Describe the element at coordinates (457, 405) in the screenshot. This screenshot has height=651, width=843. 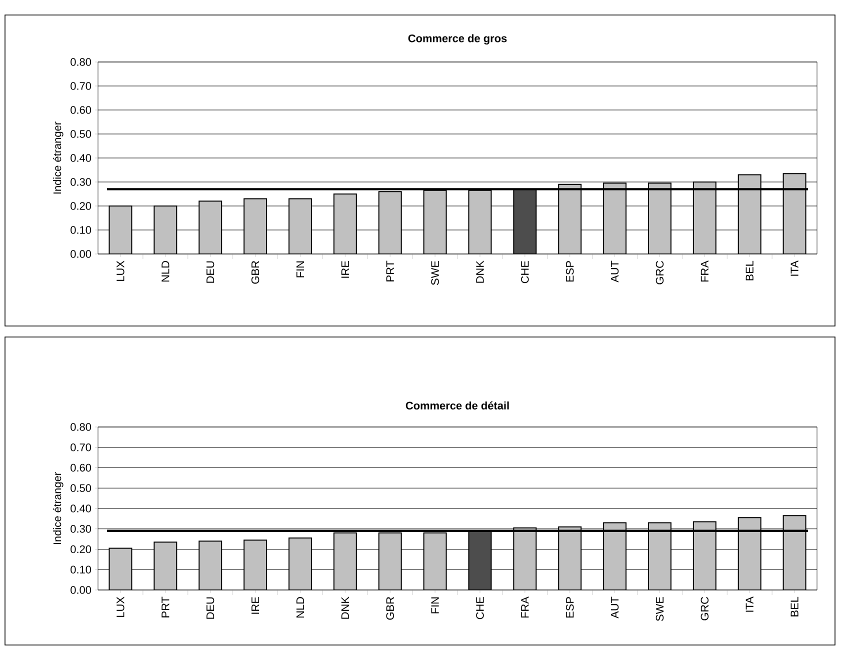
I see `chart-title: Commerce de détail` at that location.